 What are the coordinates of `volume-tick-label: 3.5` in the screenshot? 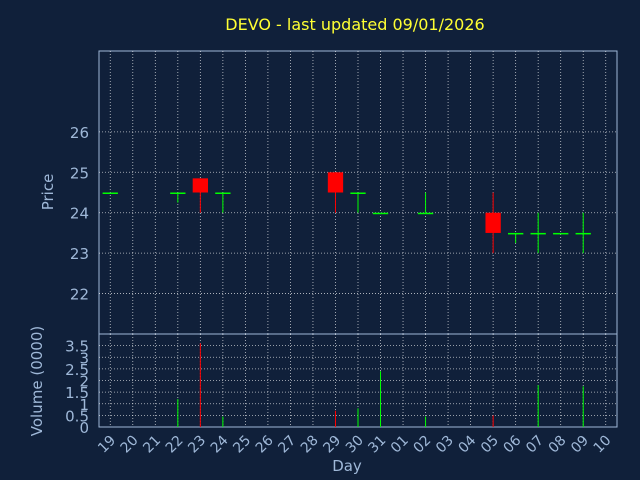 It's located at (77, 347).